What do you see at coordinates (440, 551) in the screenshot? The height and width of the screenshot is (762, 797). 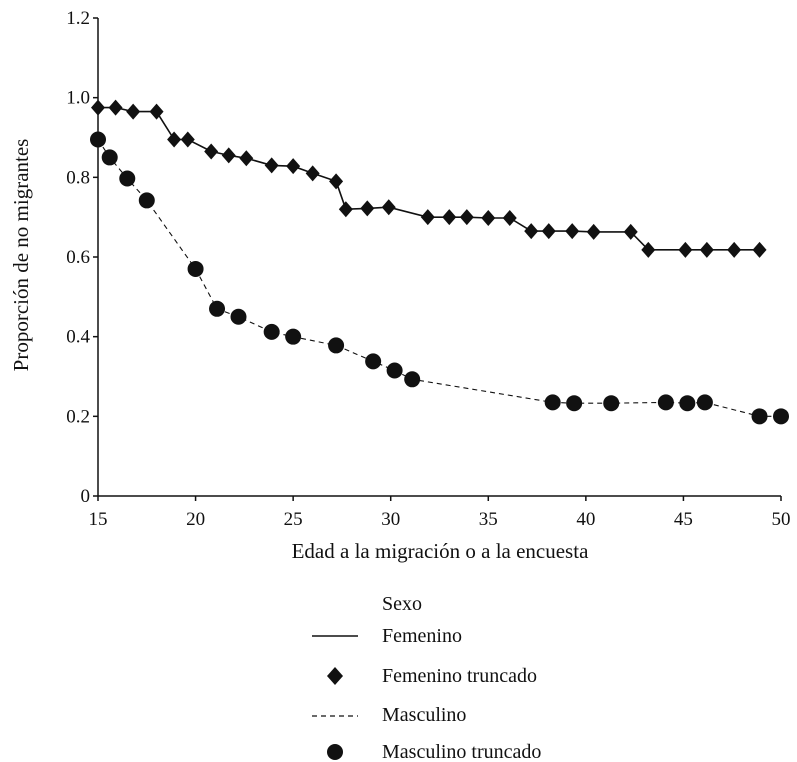 I see `x-axis-title: Edad a la migración o a la encuesta` at bounding box center [440, 551].